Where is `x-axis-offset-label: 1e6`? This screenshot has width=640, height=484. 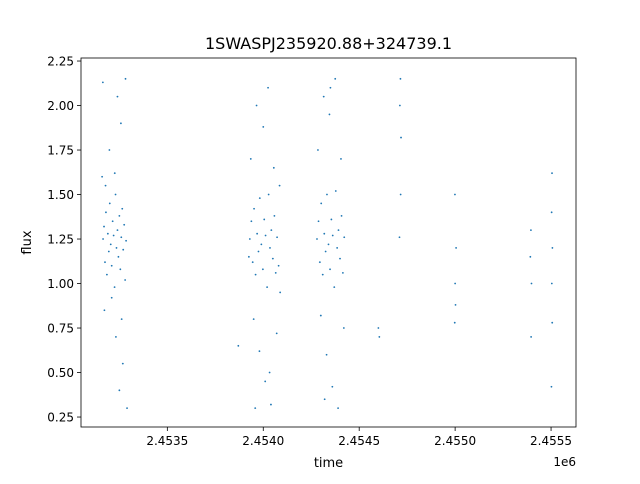
x-axis-offset-label: 1e6 is located at coordinates (564, 462).